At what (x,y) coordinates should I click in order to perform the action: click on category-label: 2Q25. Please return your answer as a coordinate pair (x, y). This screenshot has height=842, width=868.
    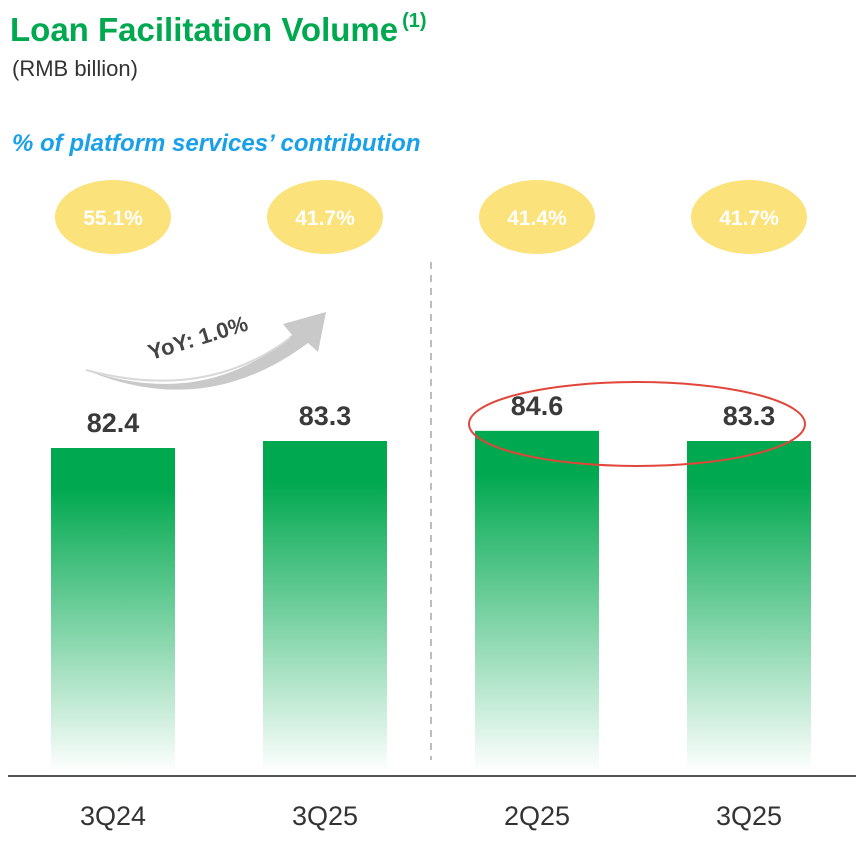
    Looking at the image, I should click on (537, 816).